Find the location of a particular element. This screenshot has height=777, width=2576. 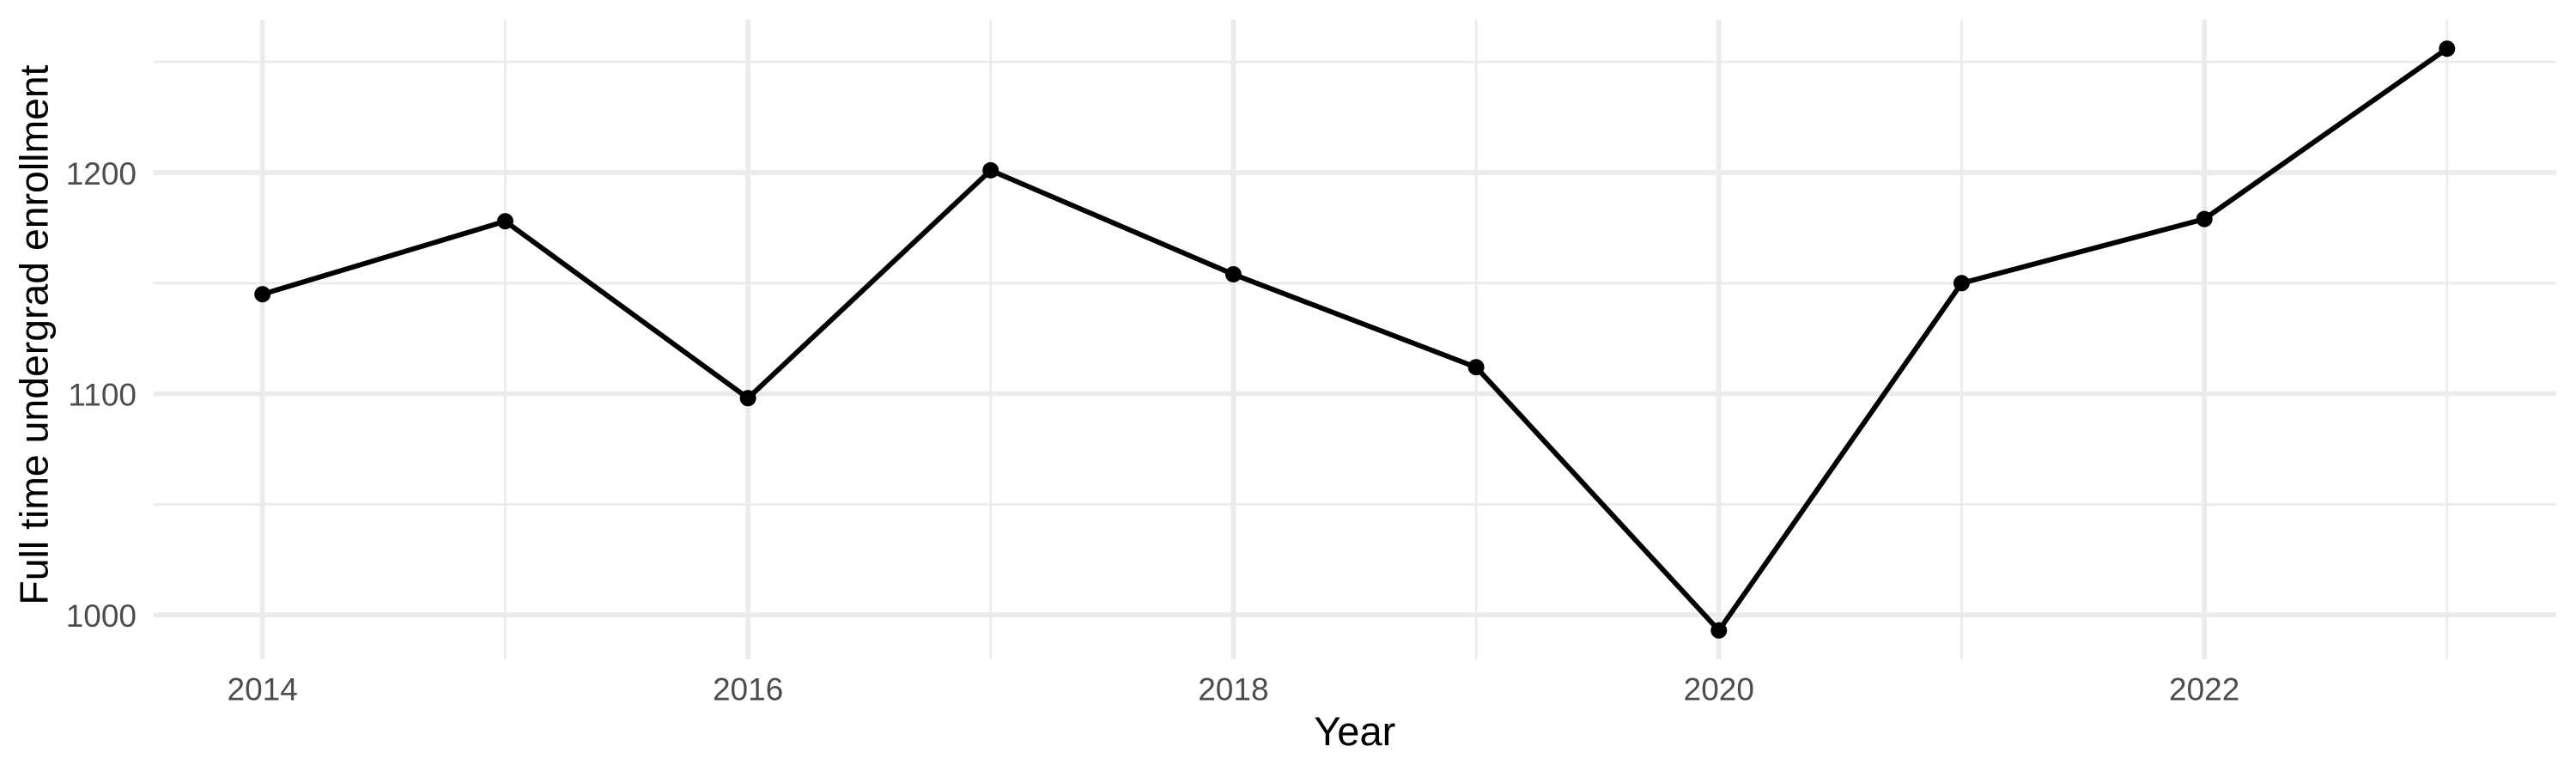

svg-text: 2020 is located at coordinates (1719, 689).